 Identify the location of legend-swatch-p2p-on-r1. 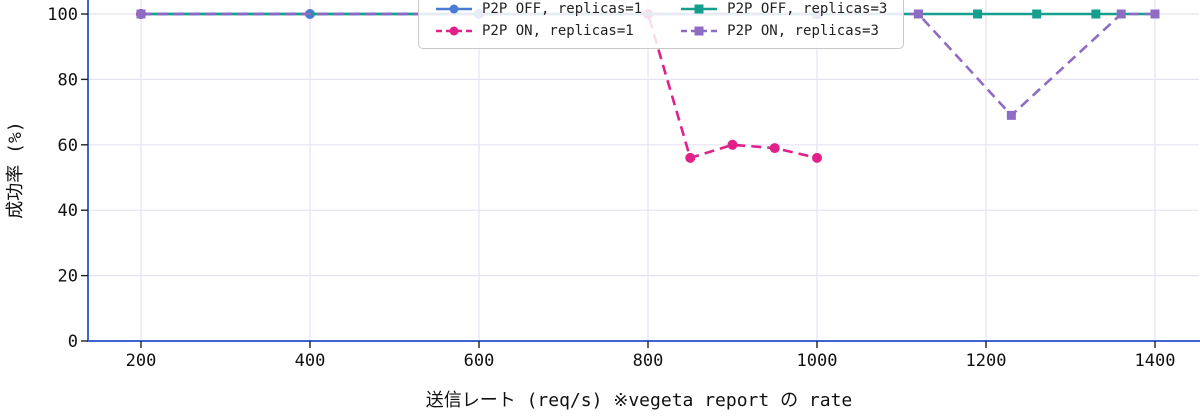
(454, 31).